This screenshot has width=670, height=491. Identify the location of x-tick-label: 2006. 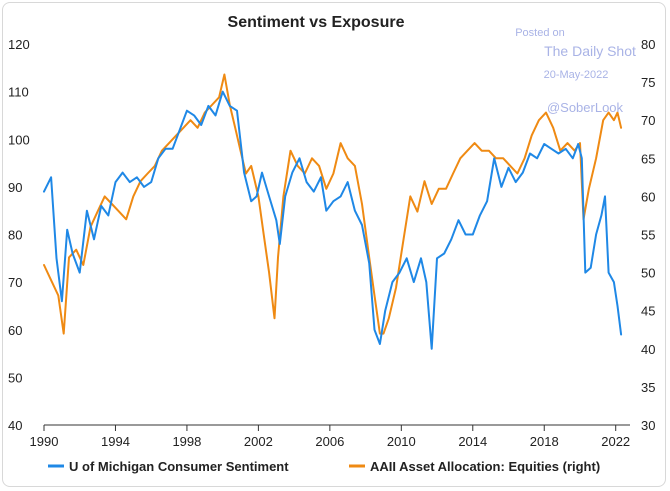
(329, 441).